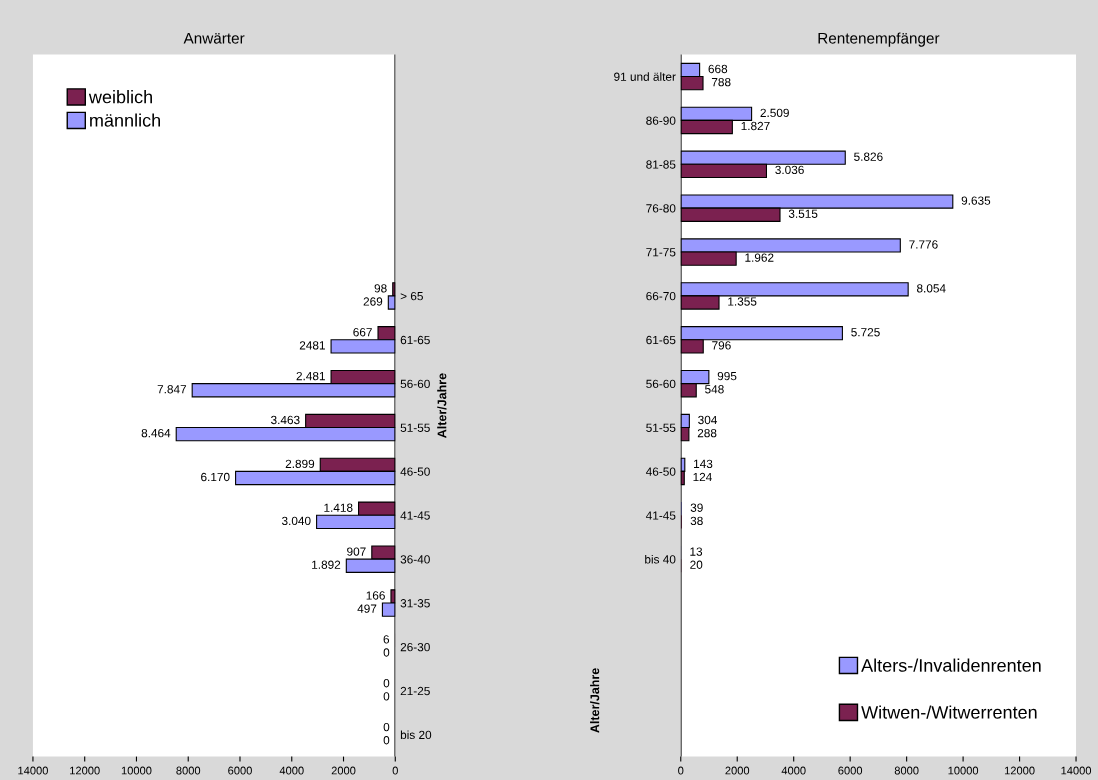  I want to click on y-tick-label: 36-40, so click(415, 559).